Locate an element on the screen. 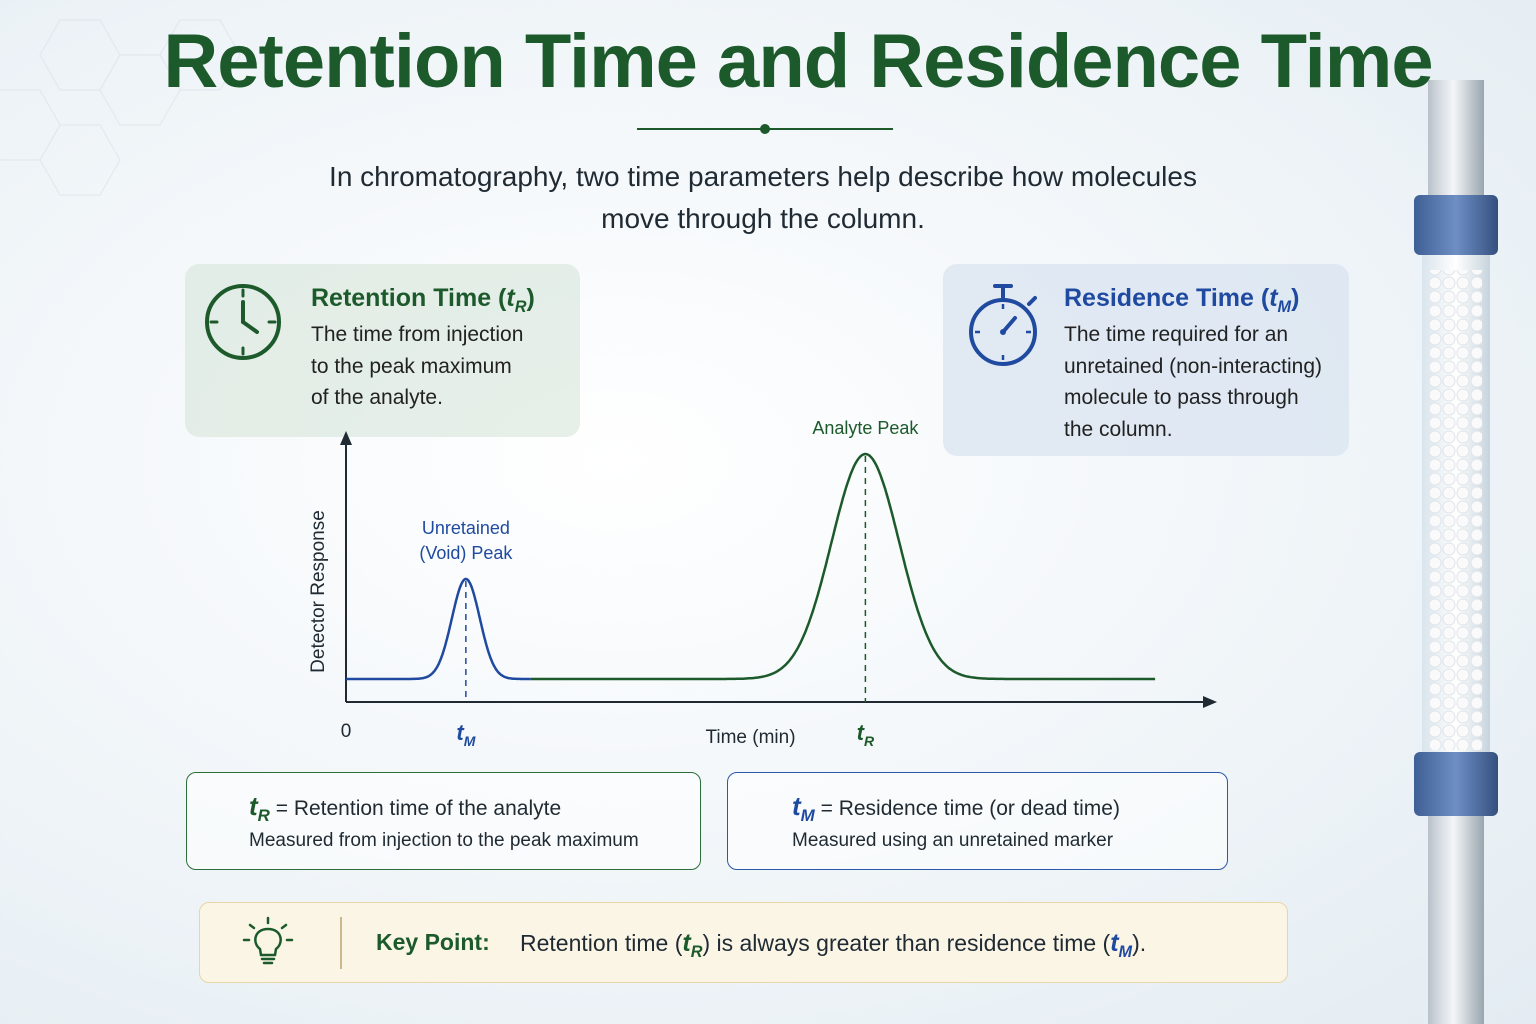  key-point-text-c: ). is located at coordinates (1139, 943).